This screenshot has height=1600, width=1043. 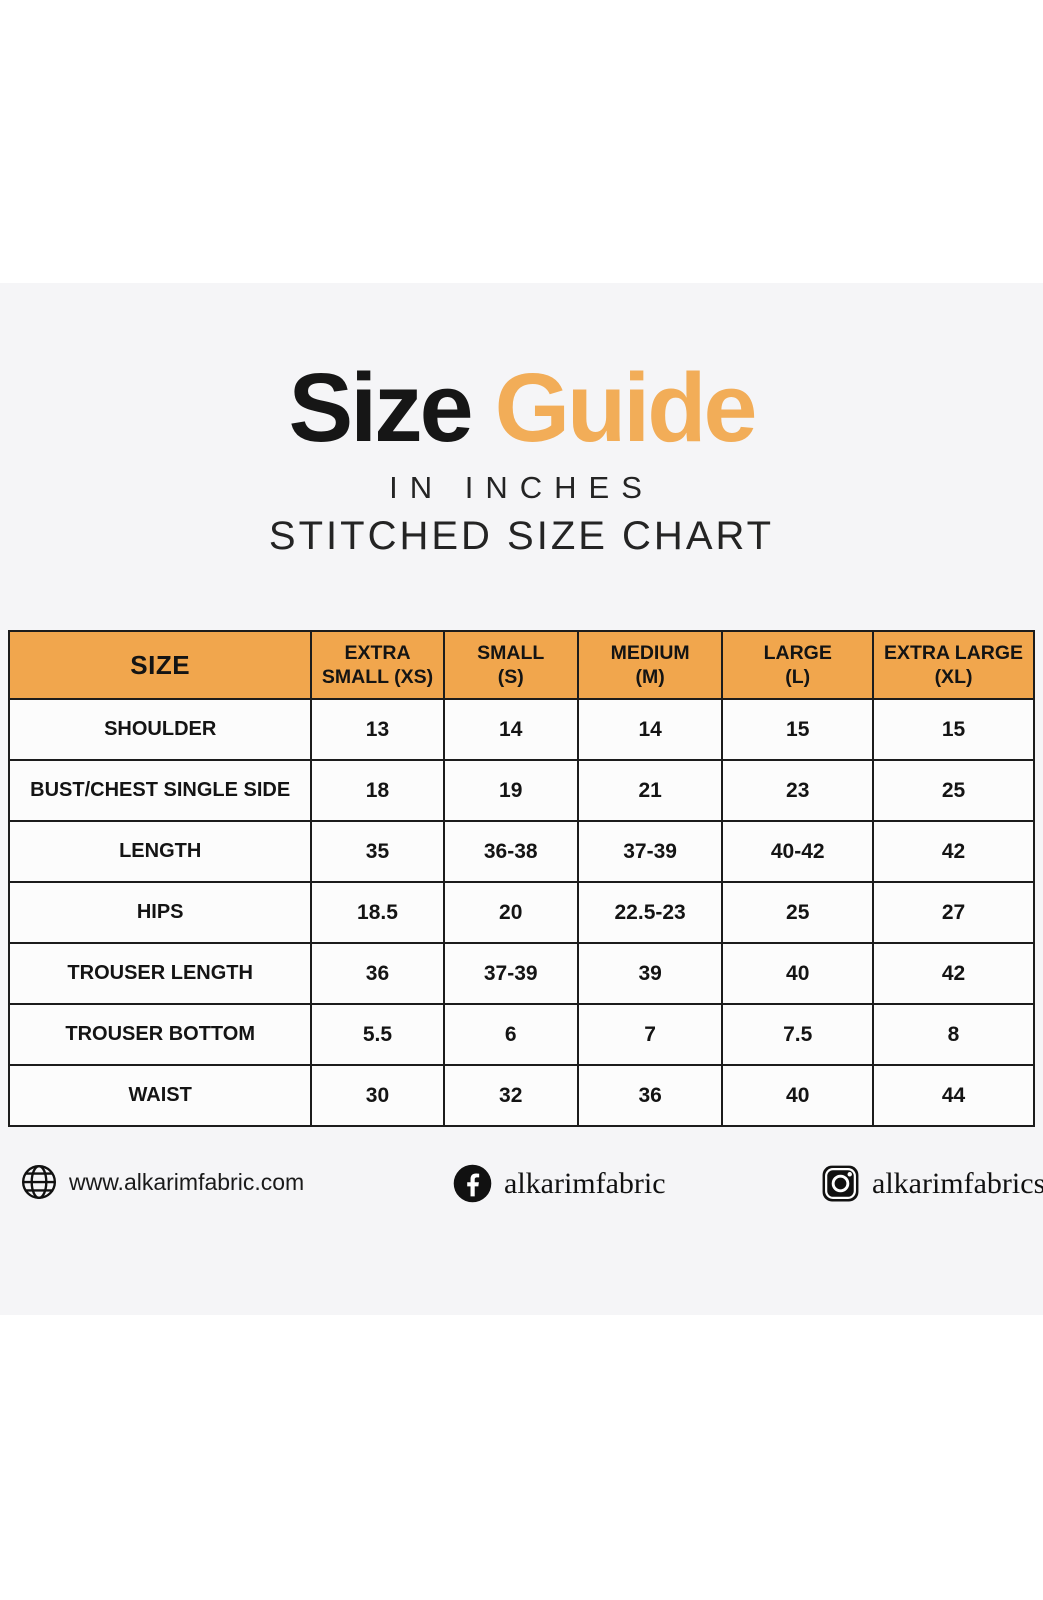 I want to click on table-row-hips: HIPS 18.5 20 22.5-23 25 27, so click(x=521, y=912).